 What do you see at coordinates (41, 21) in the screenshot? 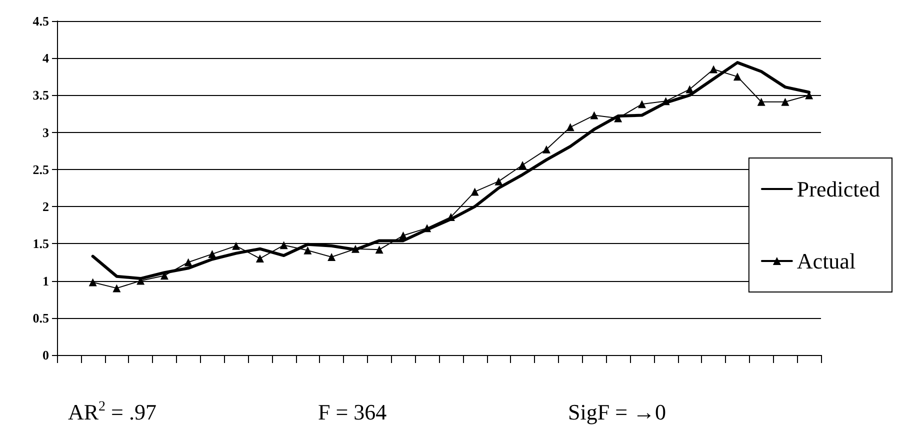
I see `y-tick-label: 4.5` at bounding box center [41, 21].